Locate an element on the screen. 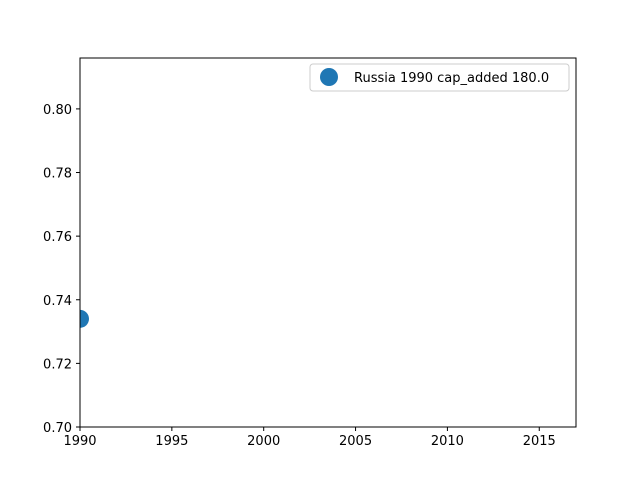  y-tick-label: 0.74 is located at coordinates (57, 301).